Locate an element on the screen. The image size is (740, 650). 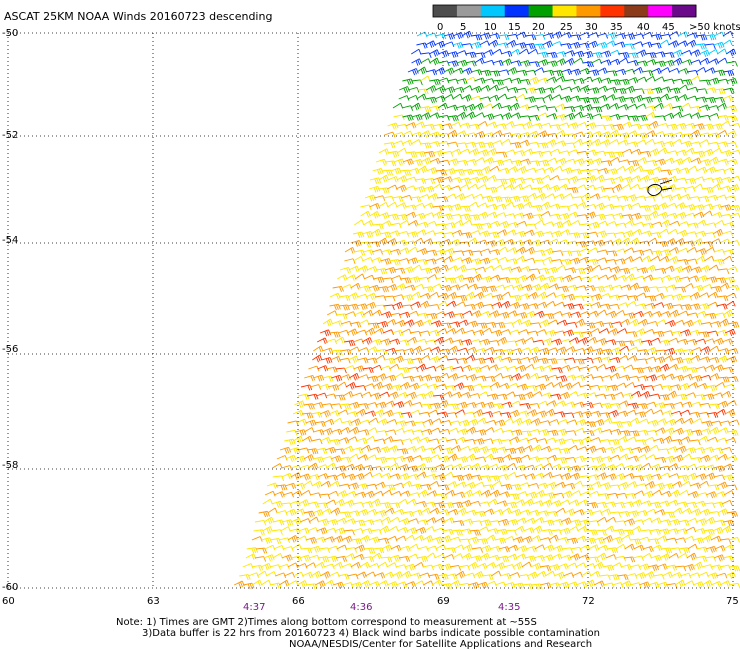
legend-swatch is located at coordinates (588, 11).